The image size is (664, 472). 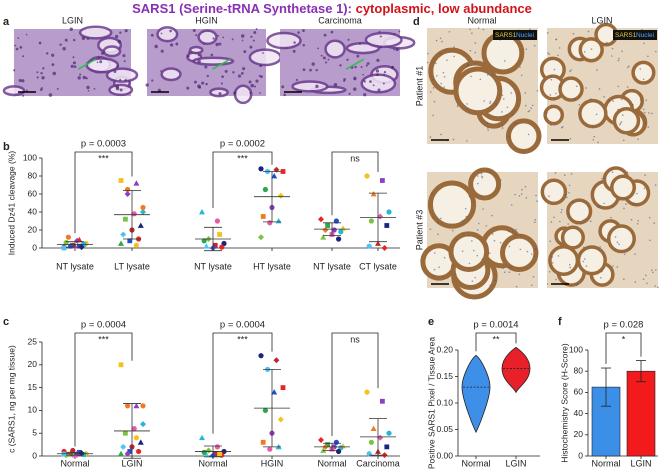 What do you see at coordinates (645, 35) in the screenshot?
I see `legend-entry: Nuclei` at bounding box center [645, 35].